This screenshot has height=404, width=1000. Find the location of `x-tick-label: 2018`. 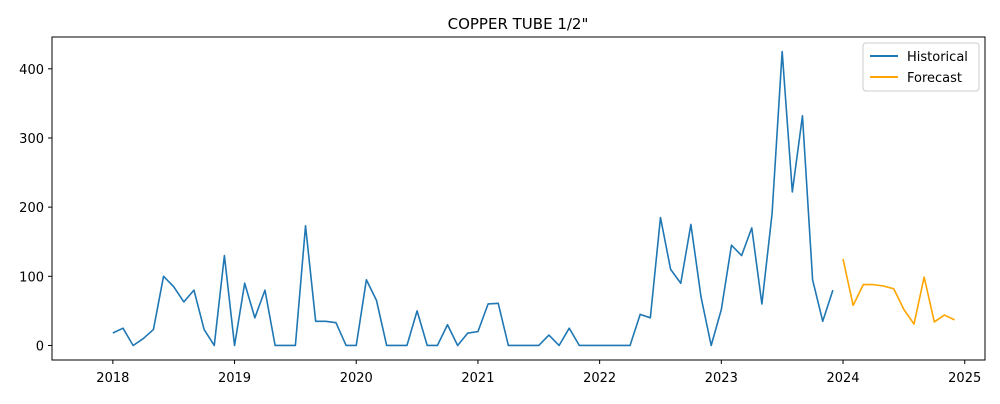

x-tick-label: 2018 is located at coordinates (112, 378).